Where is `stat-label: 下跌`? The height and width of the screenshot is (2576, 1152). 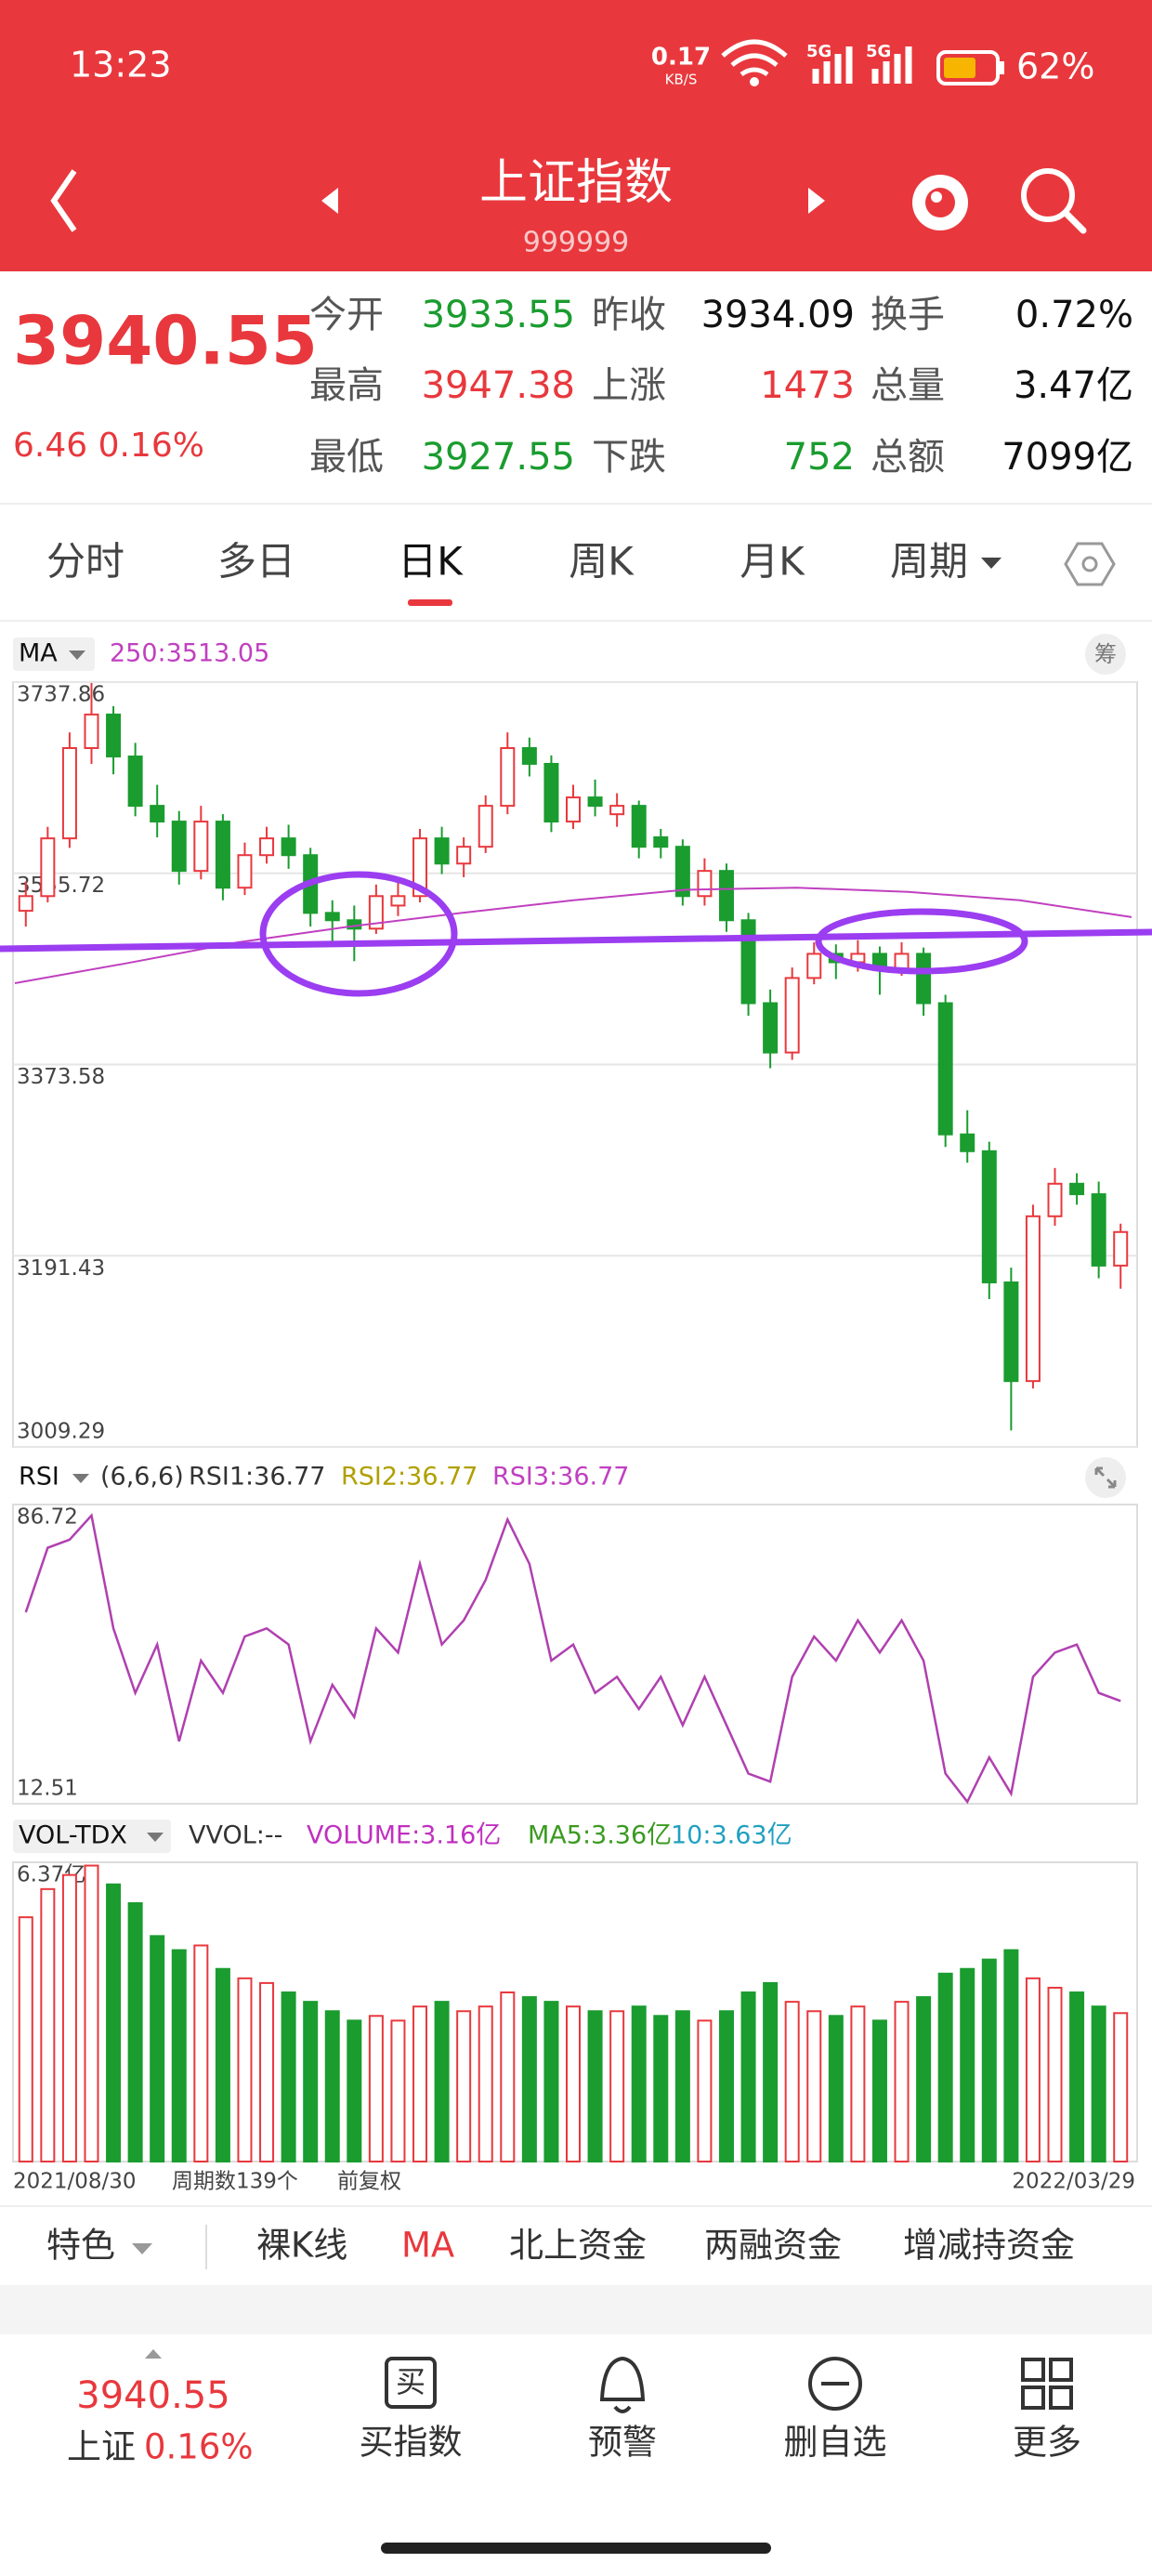
stat-label: 下跌 is located at coordinates (629, 457).